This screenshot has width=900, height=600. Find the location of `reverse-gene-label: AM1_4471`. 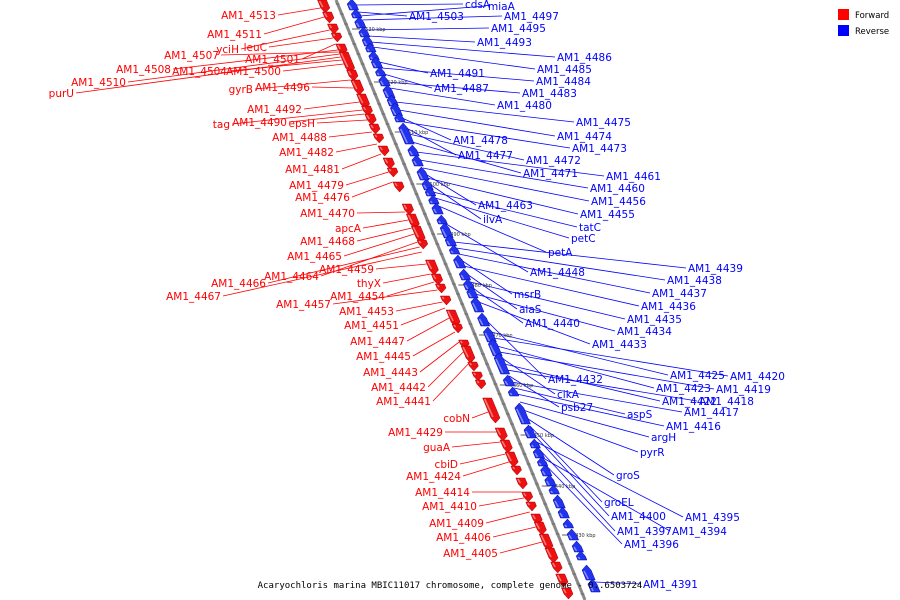

reverse-gene-label: AM1_4471 is located at coordinates (550, 174).